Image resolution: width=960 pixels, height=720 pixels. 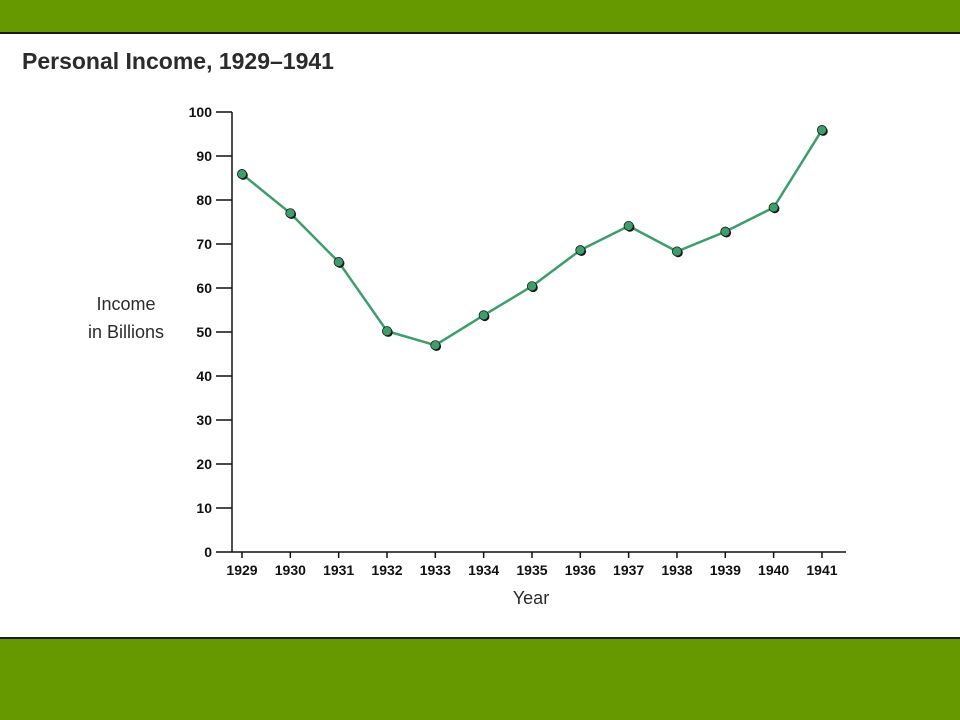 What do you see at coordinates (126, 332) in the screenshot?
I see `y-axis-title-line-2: in Billions` at bounding box center [126, 332].